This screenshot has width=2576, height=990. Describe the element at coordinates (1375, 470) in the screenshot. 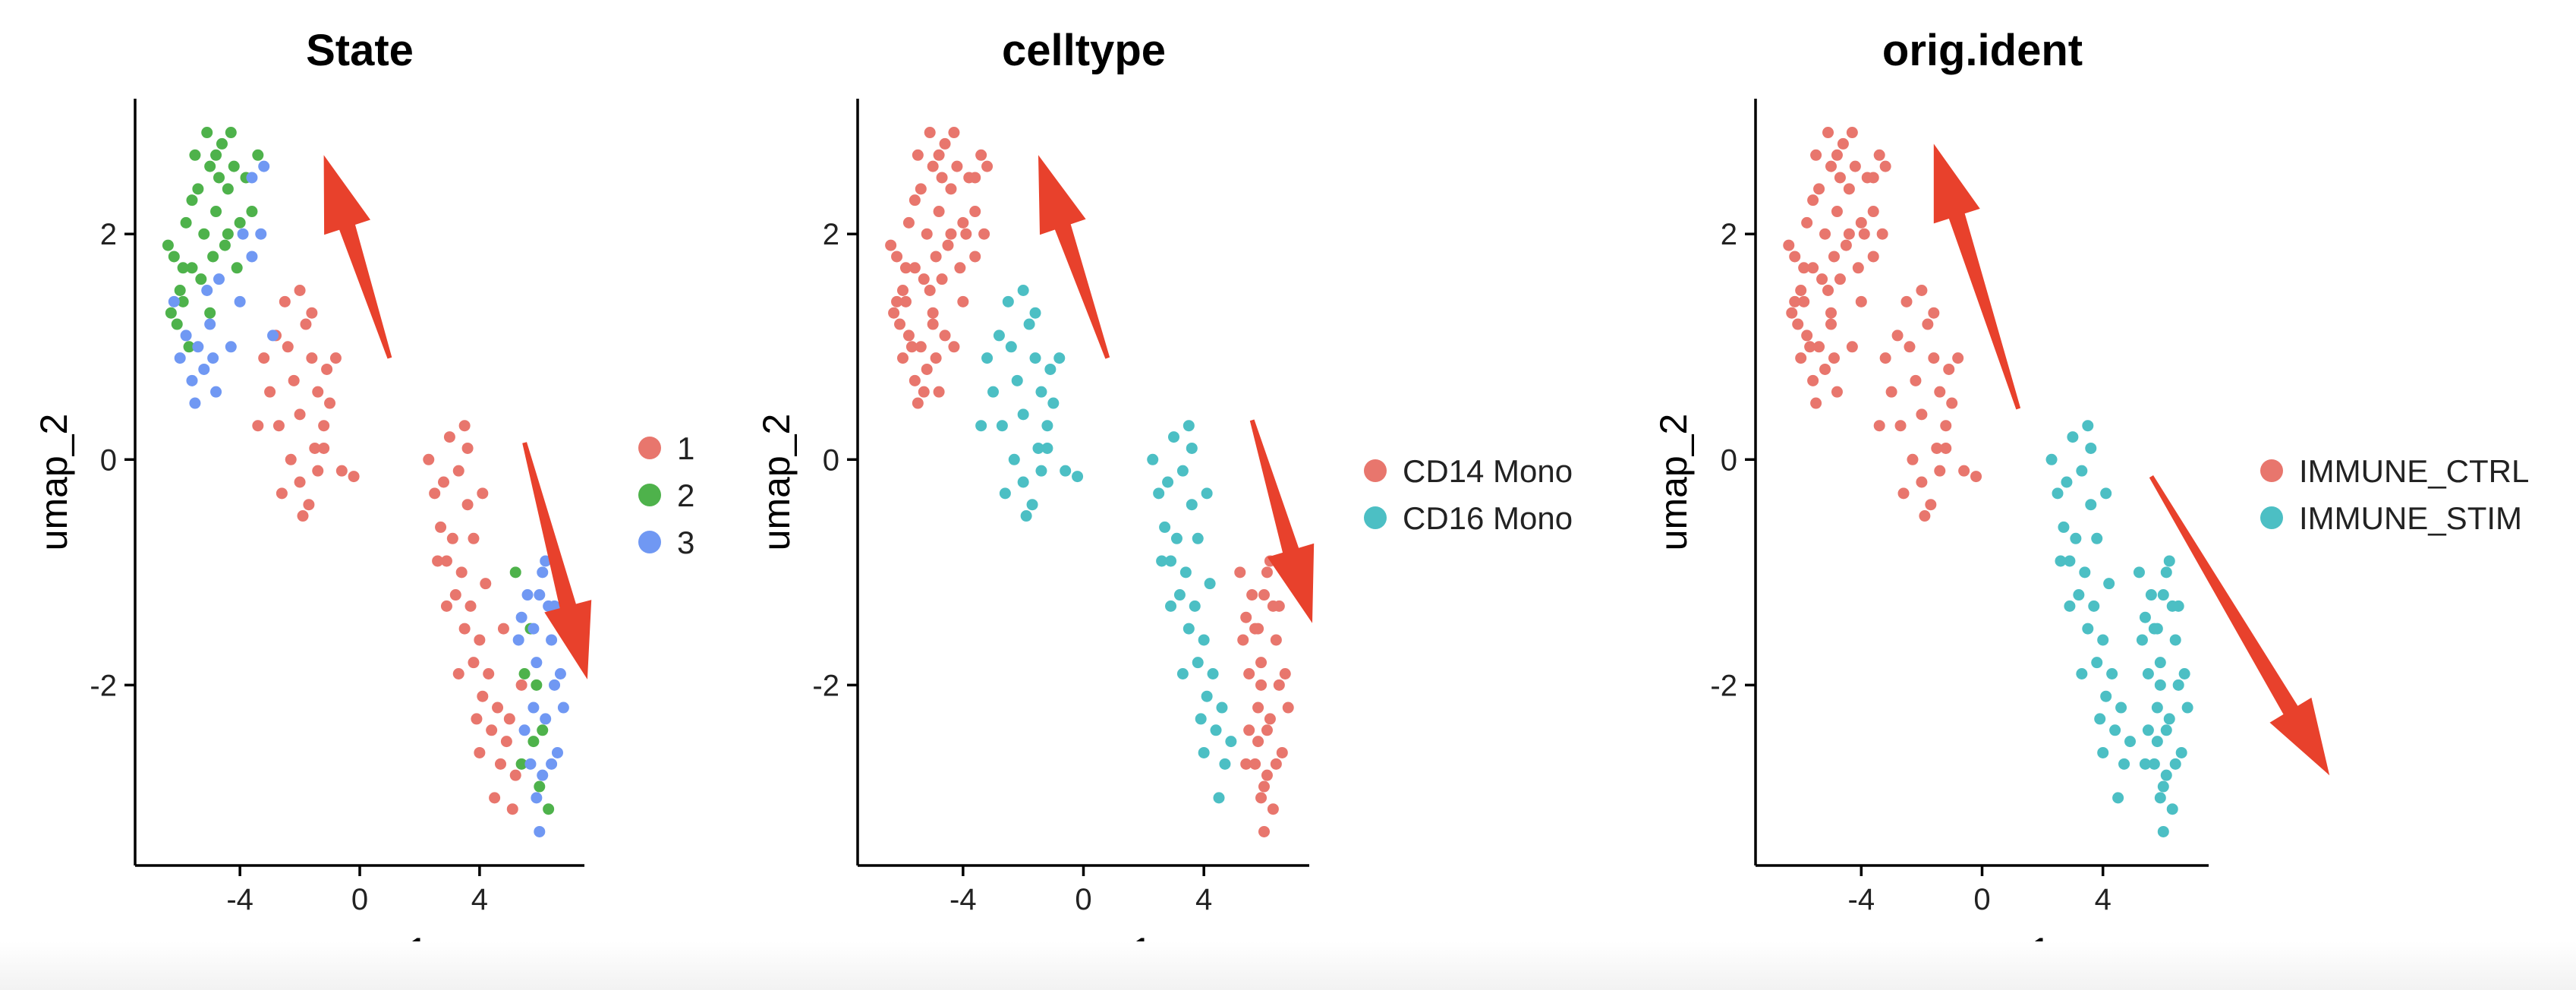

I see `legend-swatch` at that location.